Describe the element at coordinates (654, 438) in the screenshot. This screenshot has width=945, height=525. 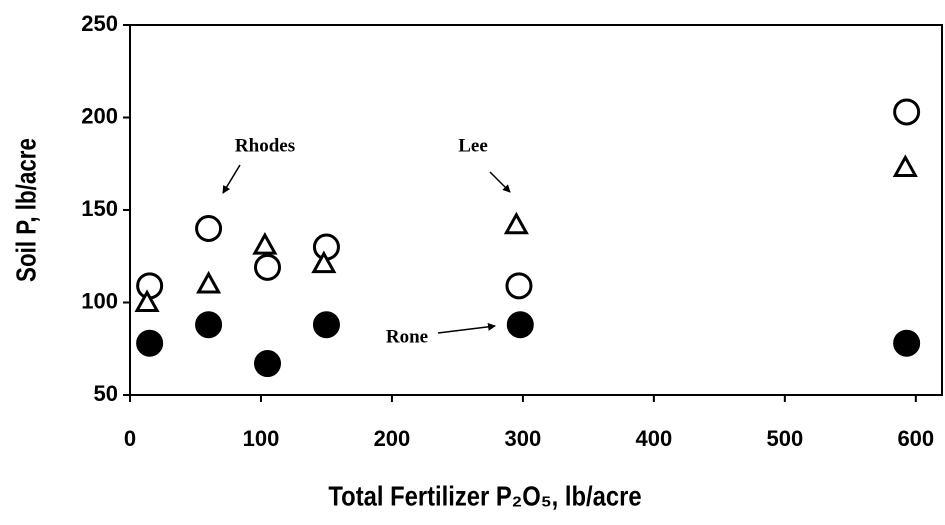
I see `x-tick-label: 400` at that location.